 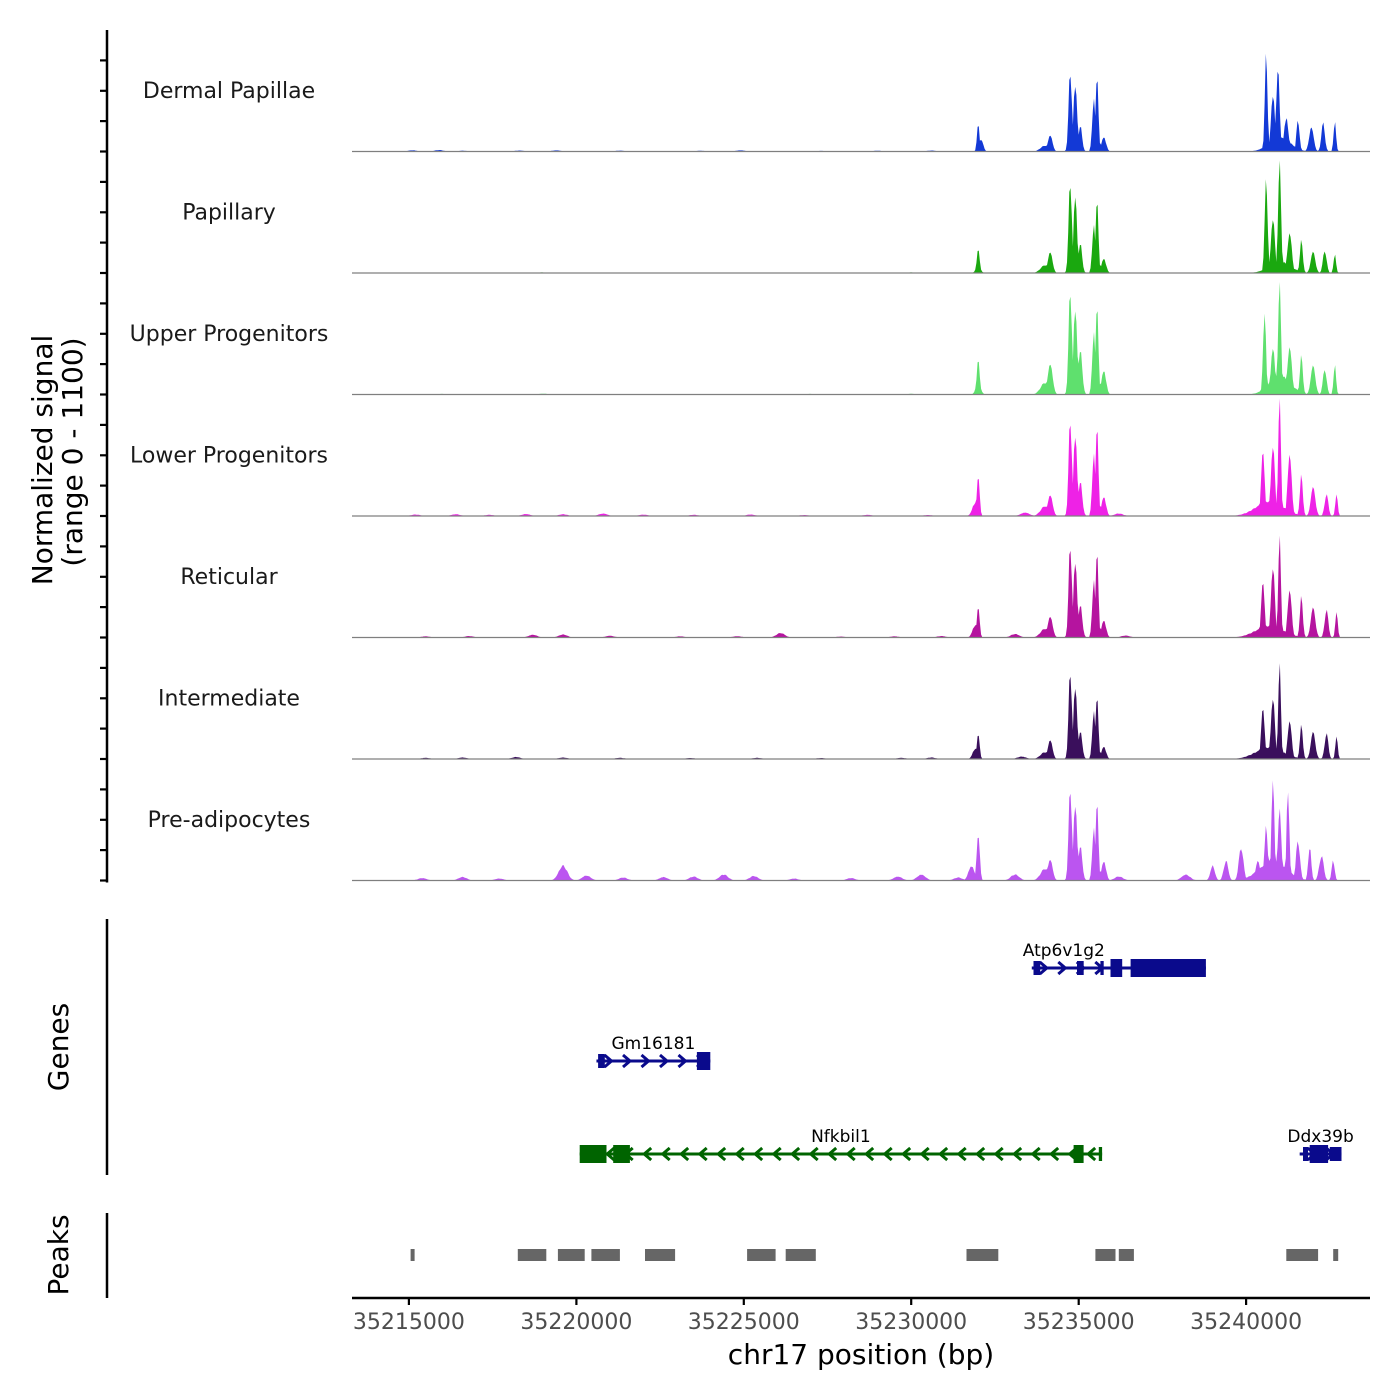 What do you see at coordinates (42, 460) in the screenshot?
I see `y-axis-title-line-1: Normalized signal` at bounding box center [42, 460].